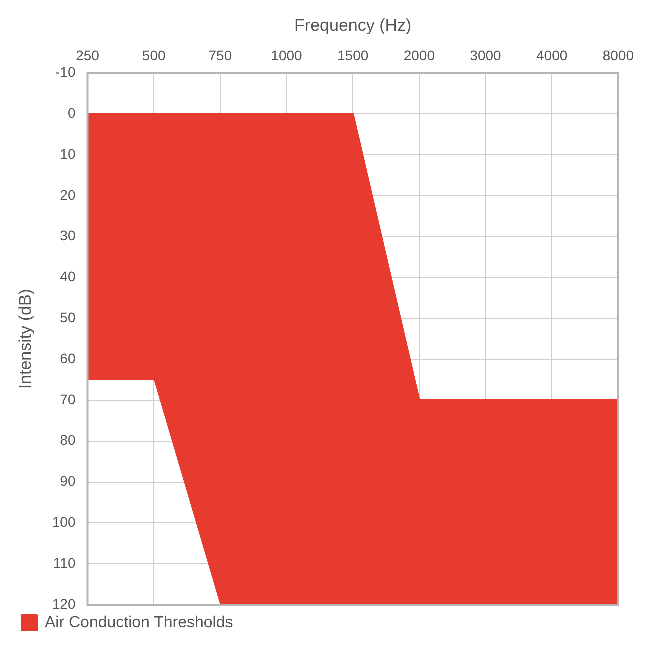  I want to click on x-tick-label: 500, so click(154, 56).